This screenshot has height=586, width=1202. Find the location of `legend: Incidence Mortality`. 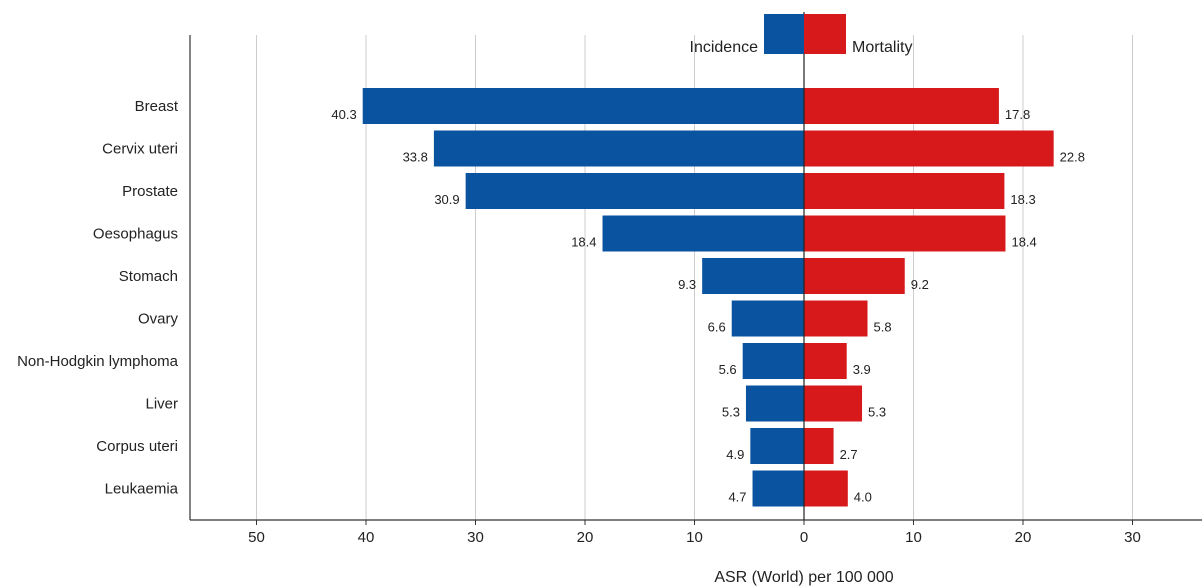

legend: Incidence Mortality is located at coordinates (801, 35).